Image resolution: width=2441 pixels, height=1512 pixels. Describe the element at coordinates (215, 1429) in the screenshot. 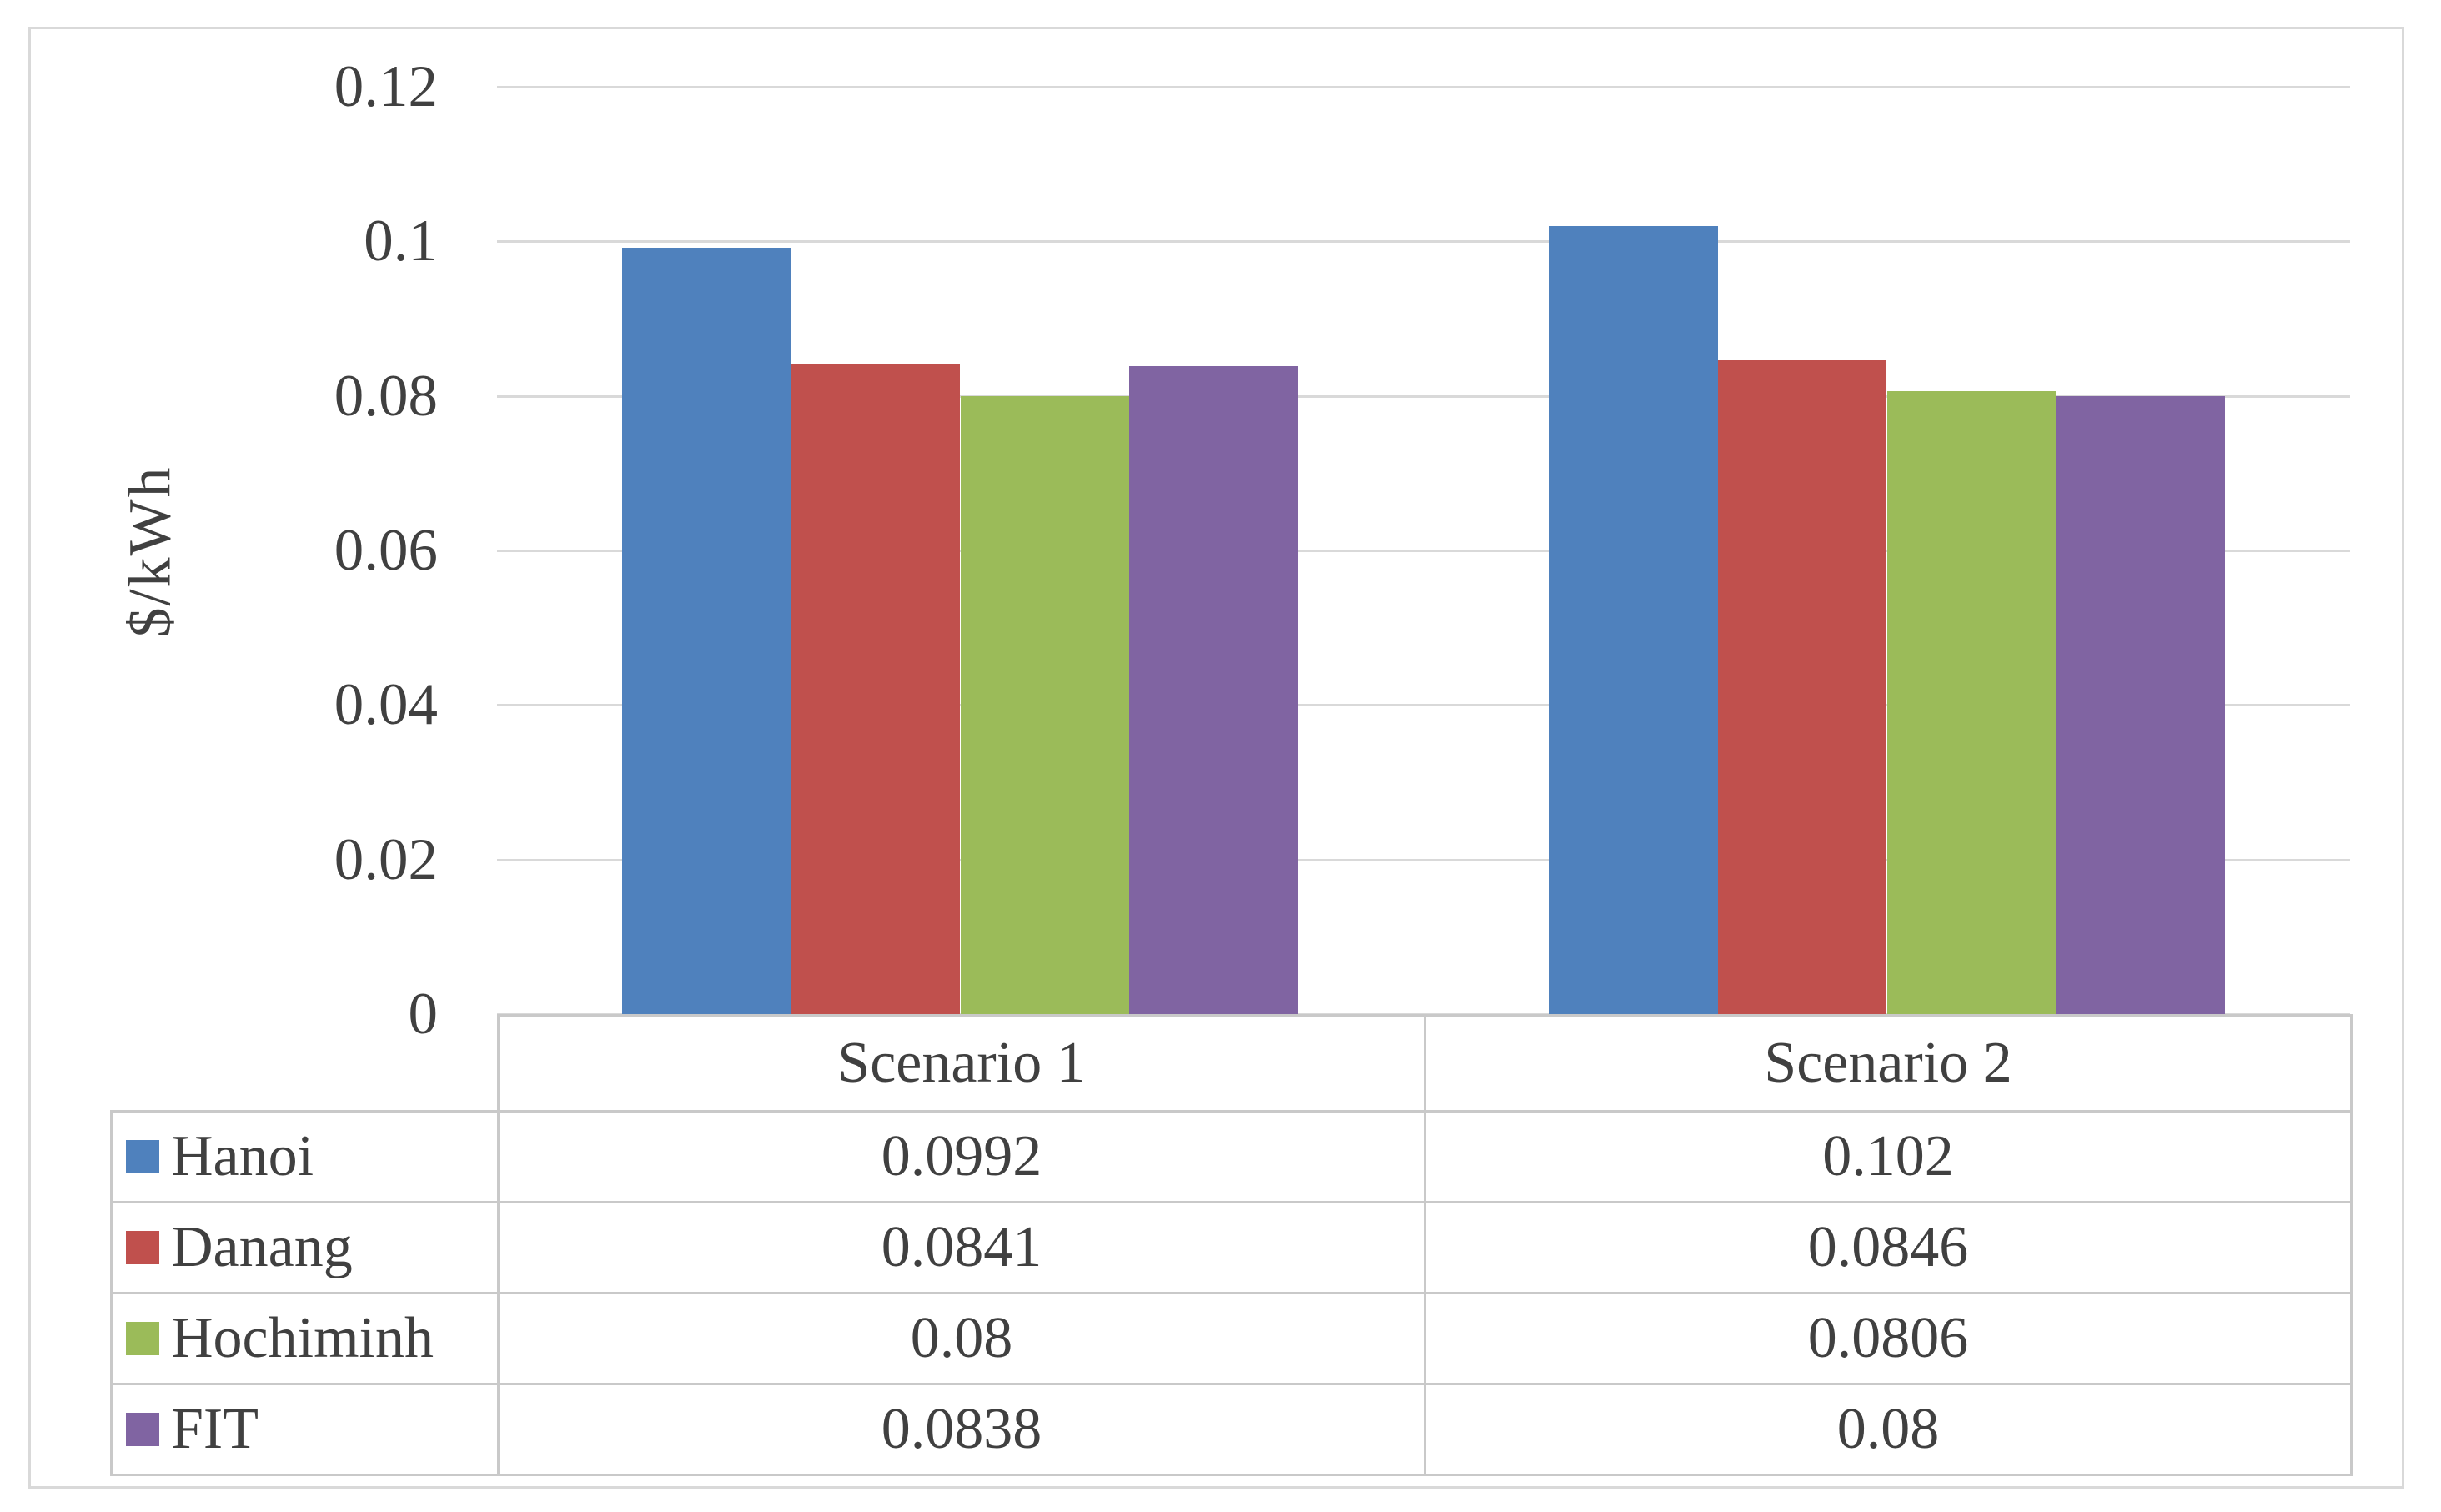

I see `legend-label: FIT` at that location.